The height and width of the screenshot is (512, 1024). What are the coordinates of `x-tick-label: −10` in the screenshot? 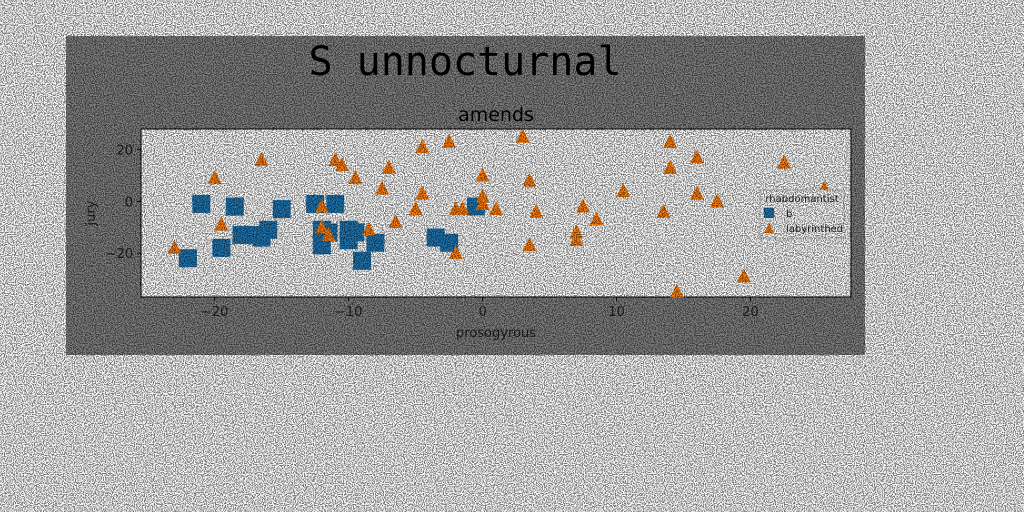 It's located at (348, 312).